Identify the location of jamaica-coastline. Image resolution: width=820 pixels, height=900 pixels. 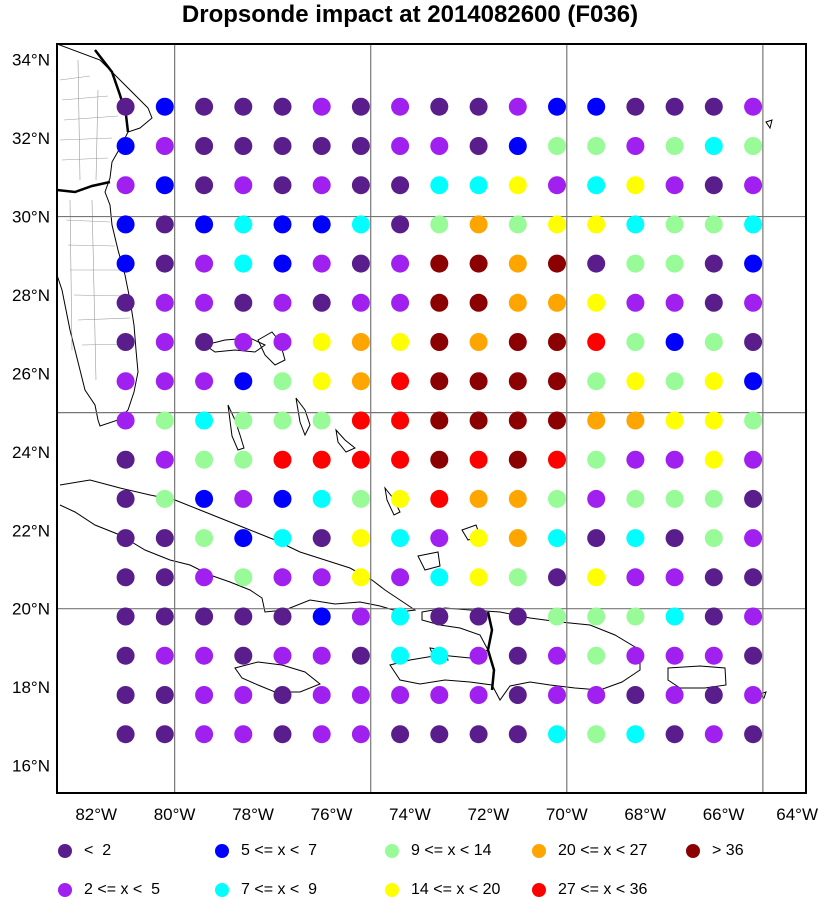
(277, 677).